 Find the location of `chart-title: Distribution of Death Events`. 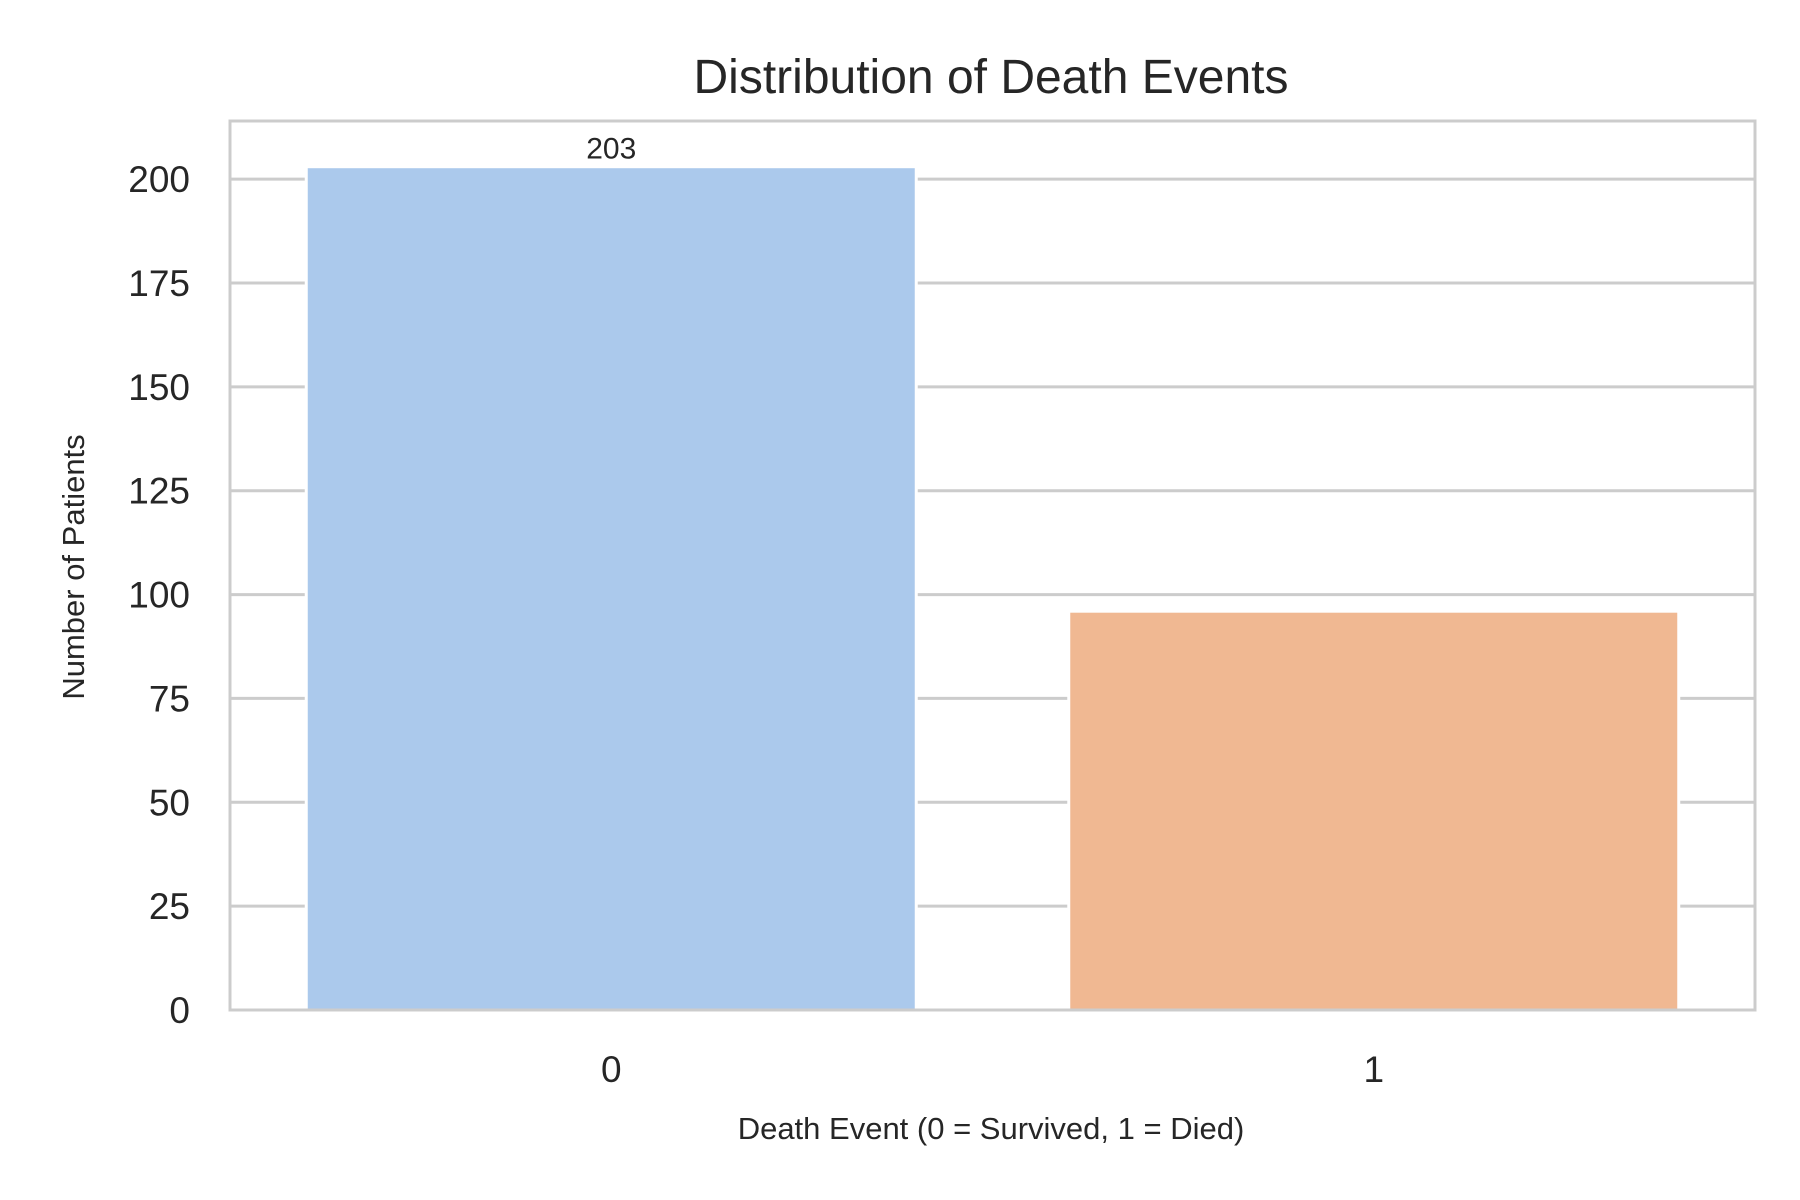

chart-title: Distribution of Death Events is located at coordinates (991, 77).